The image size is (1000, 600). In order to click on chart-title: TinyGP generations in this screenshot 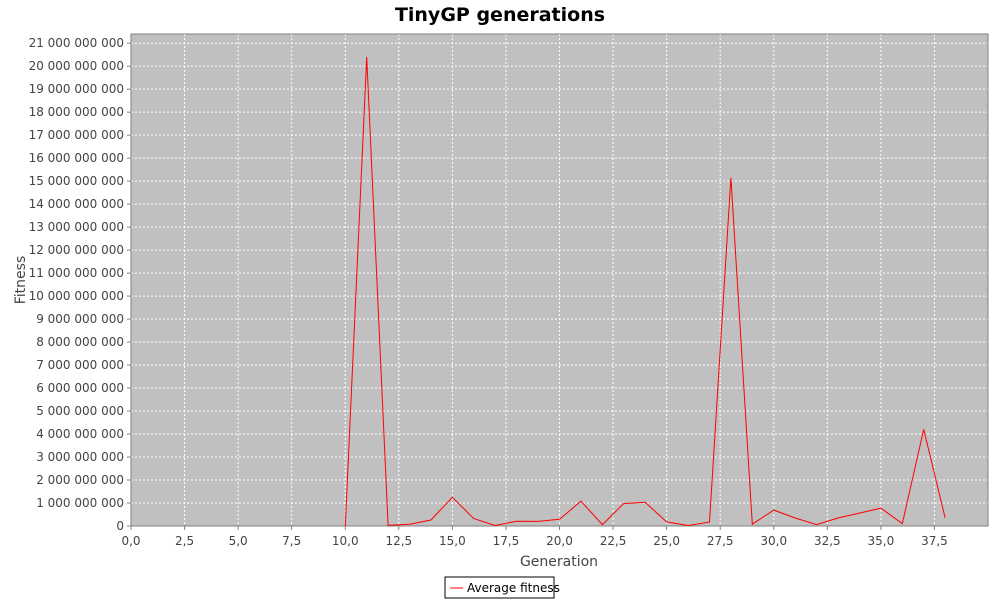, I will do `click(500, 15)`.